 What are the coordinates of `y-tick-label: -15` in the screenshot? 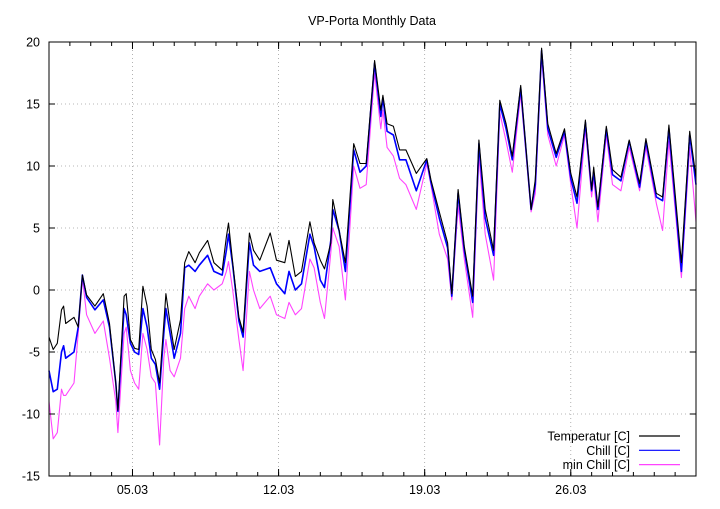 It's located at (31, 477).